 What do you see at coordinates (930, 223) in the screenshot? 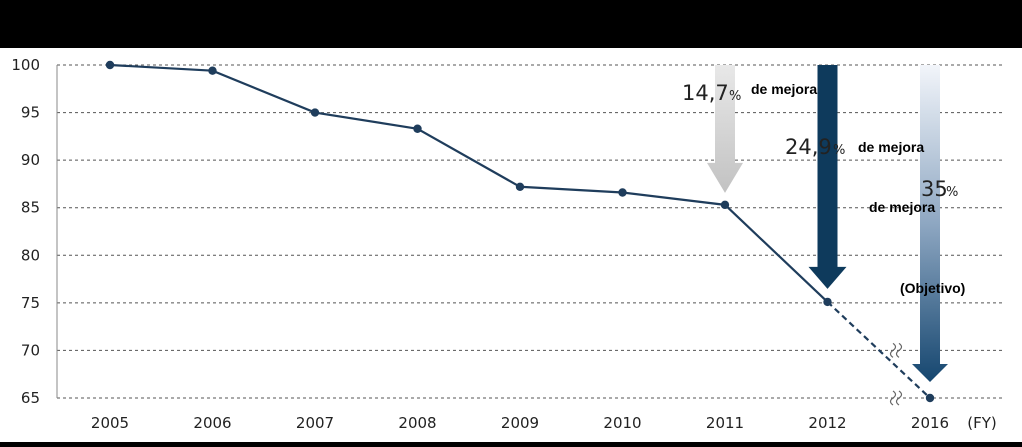
I see `arrow-improvement-2016` at bounding box center [930, 223].